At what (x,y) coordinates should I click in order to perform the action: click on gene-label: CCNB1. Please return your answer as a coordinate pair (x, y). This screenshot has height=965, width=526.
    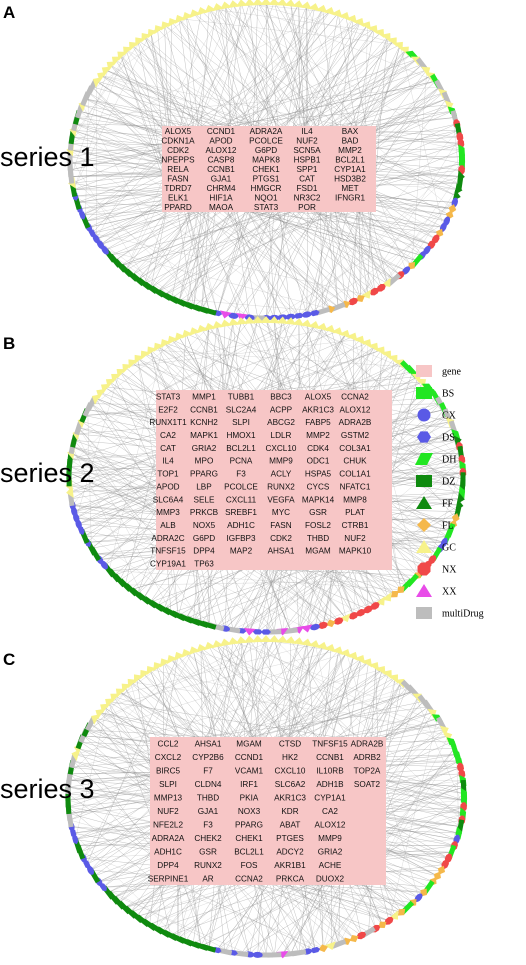
    Looking at the image, I should click on (204, 409).